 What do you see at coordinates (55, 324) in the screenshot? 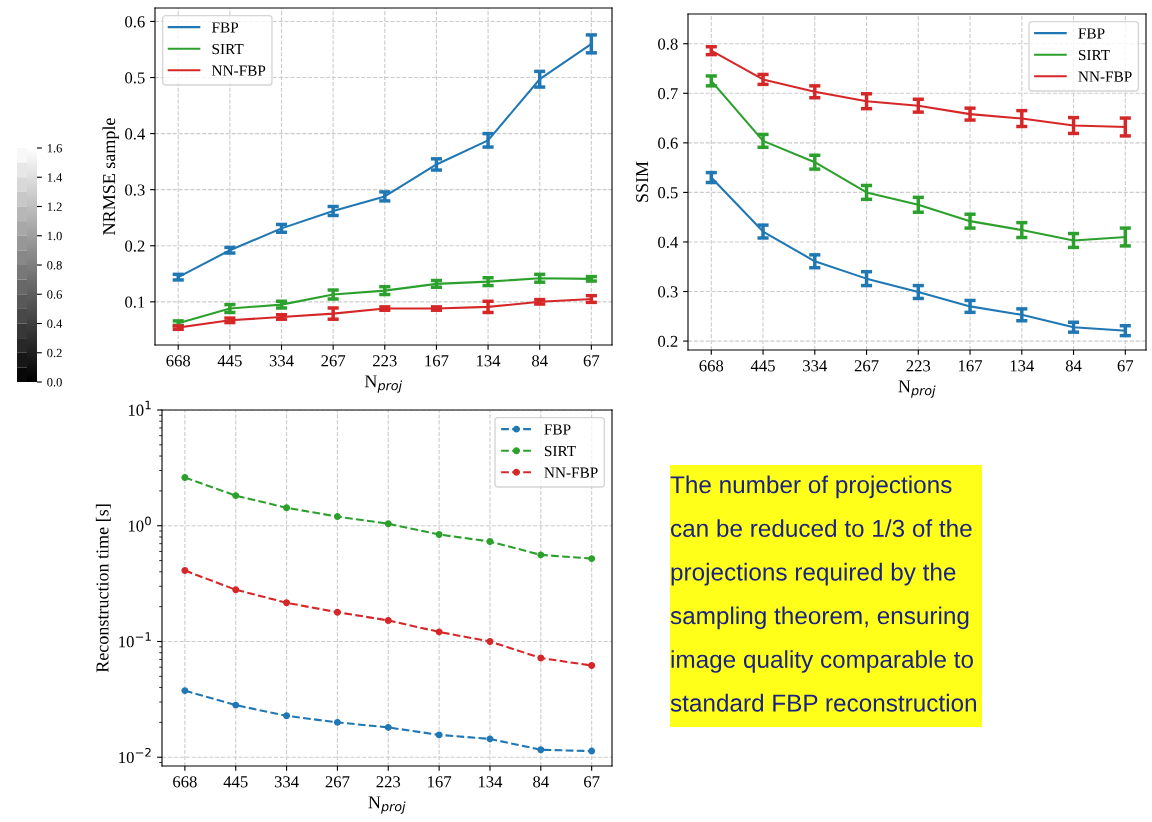
I see `color-bar-label: 0.4` at bounding box center [55, 324].